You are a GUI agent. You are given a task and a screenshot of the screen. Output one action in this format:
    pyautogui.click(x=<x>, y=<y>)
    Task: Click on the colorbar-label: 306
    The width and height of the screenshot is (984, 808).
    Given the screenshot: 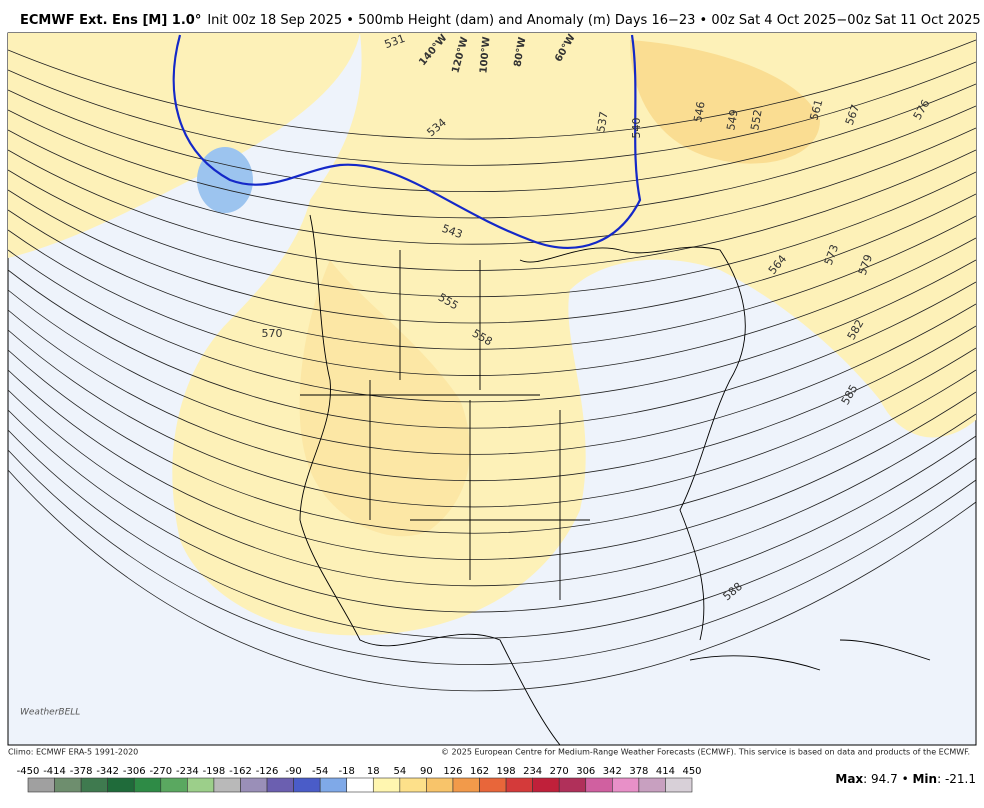 What is the action you would take?
    pyautogui.click(x=585, y=771)
    